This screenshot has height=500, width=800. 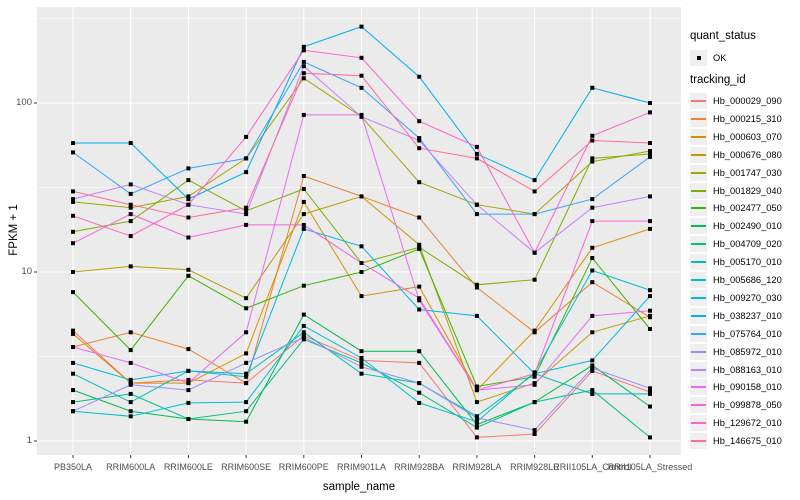 What do you see at coordinates (747, 208) in the screenshot?
I see `legend-item-label: Hb_002477_050` at bounding box center [747, 208].